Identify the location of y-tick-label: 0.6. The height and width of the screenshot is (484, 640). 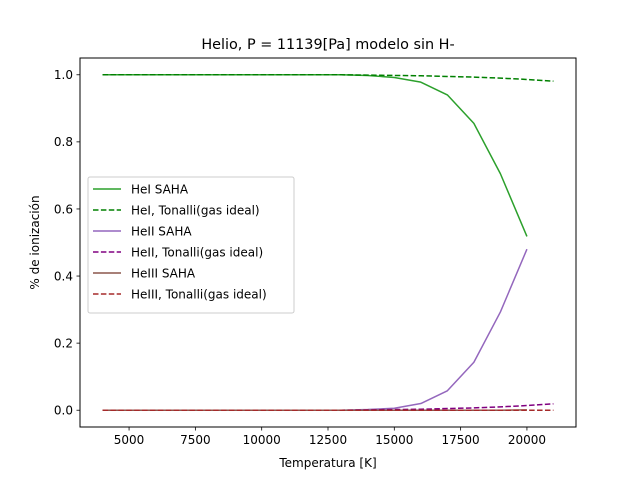
(63, 209).